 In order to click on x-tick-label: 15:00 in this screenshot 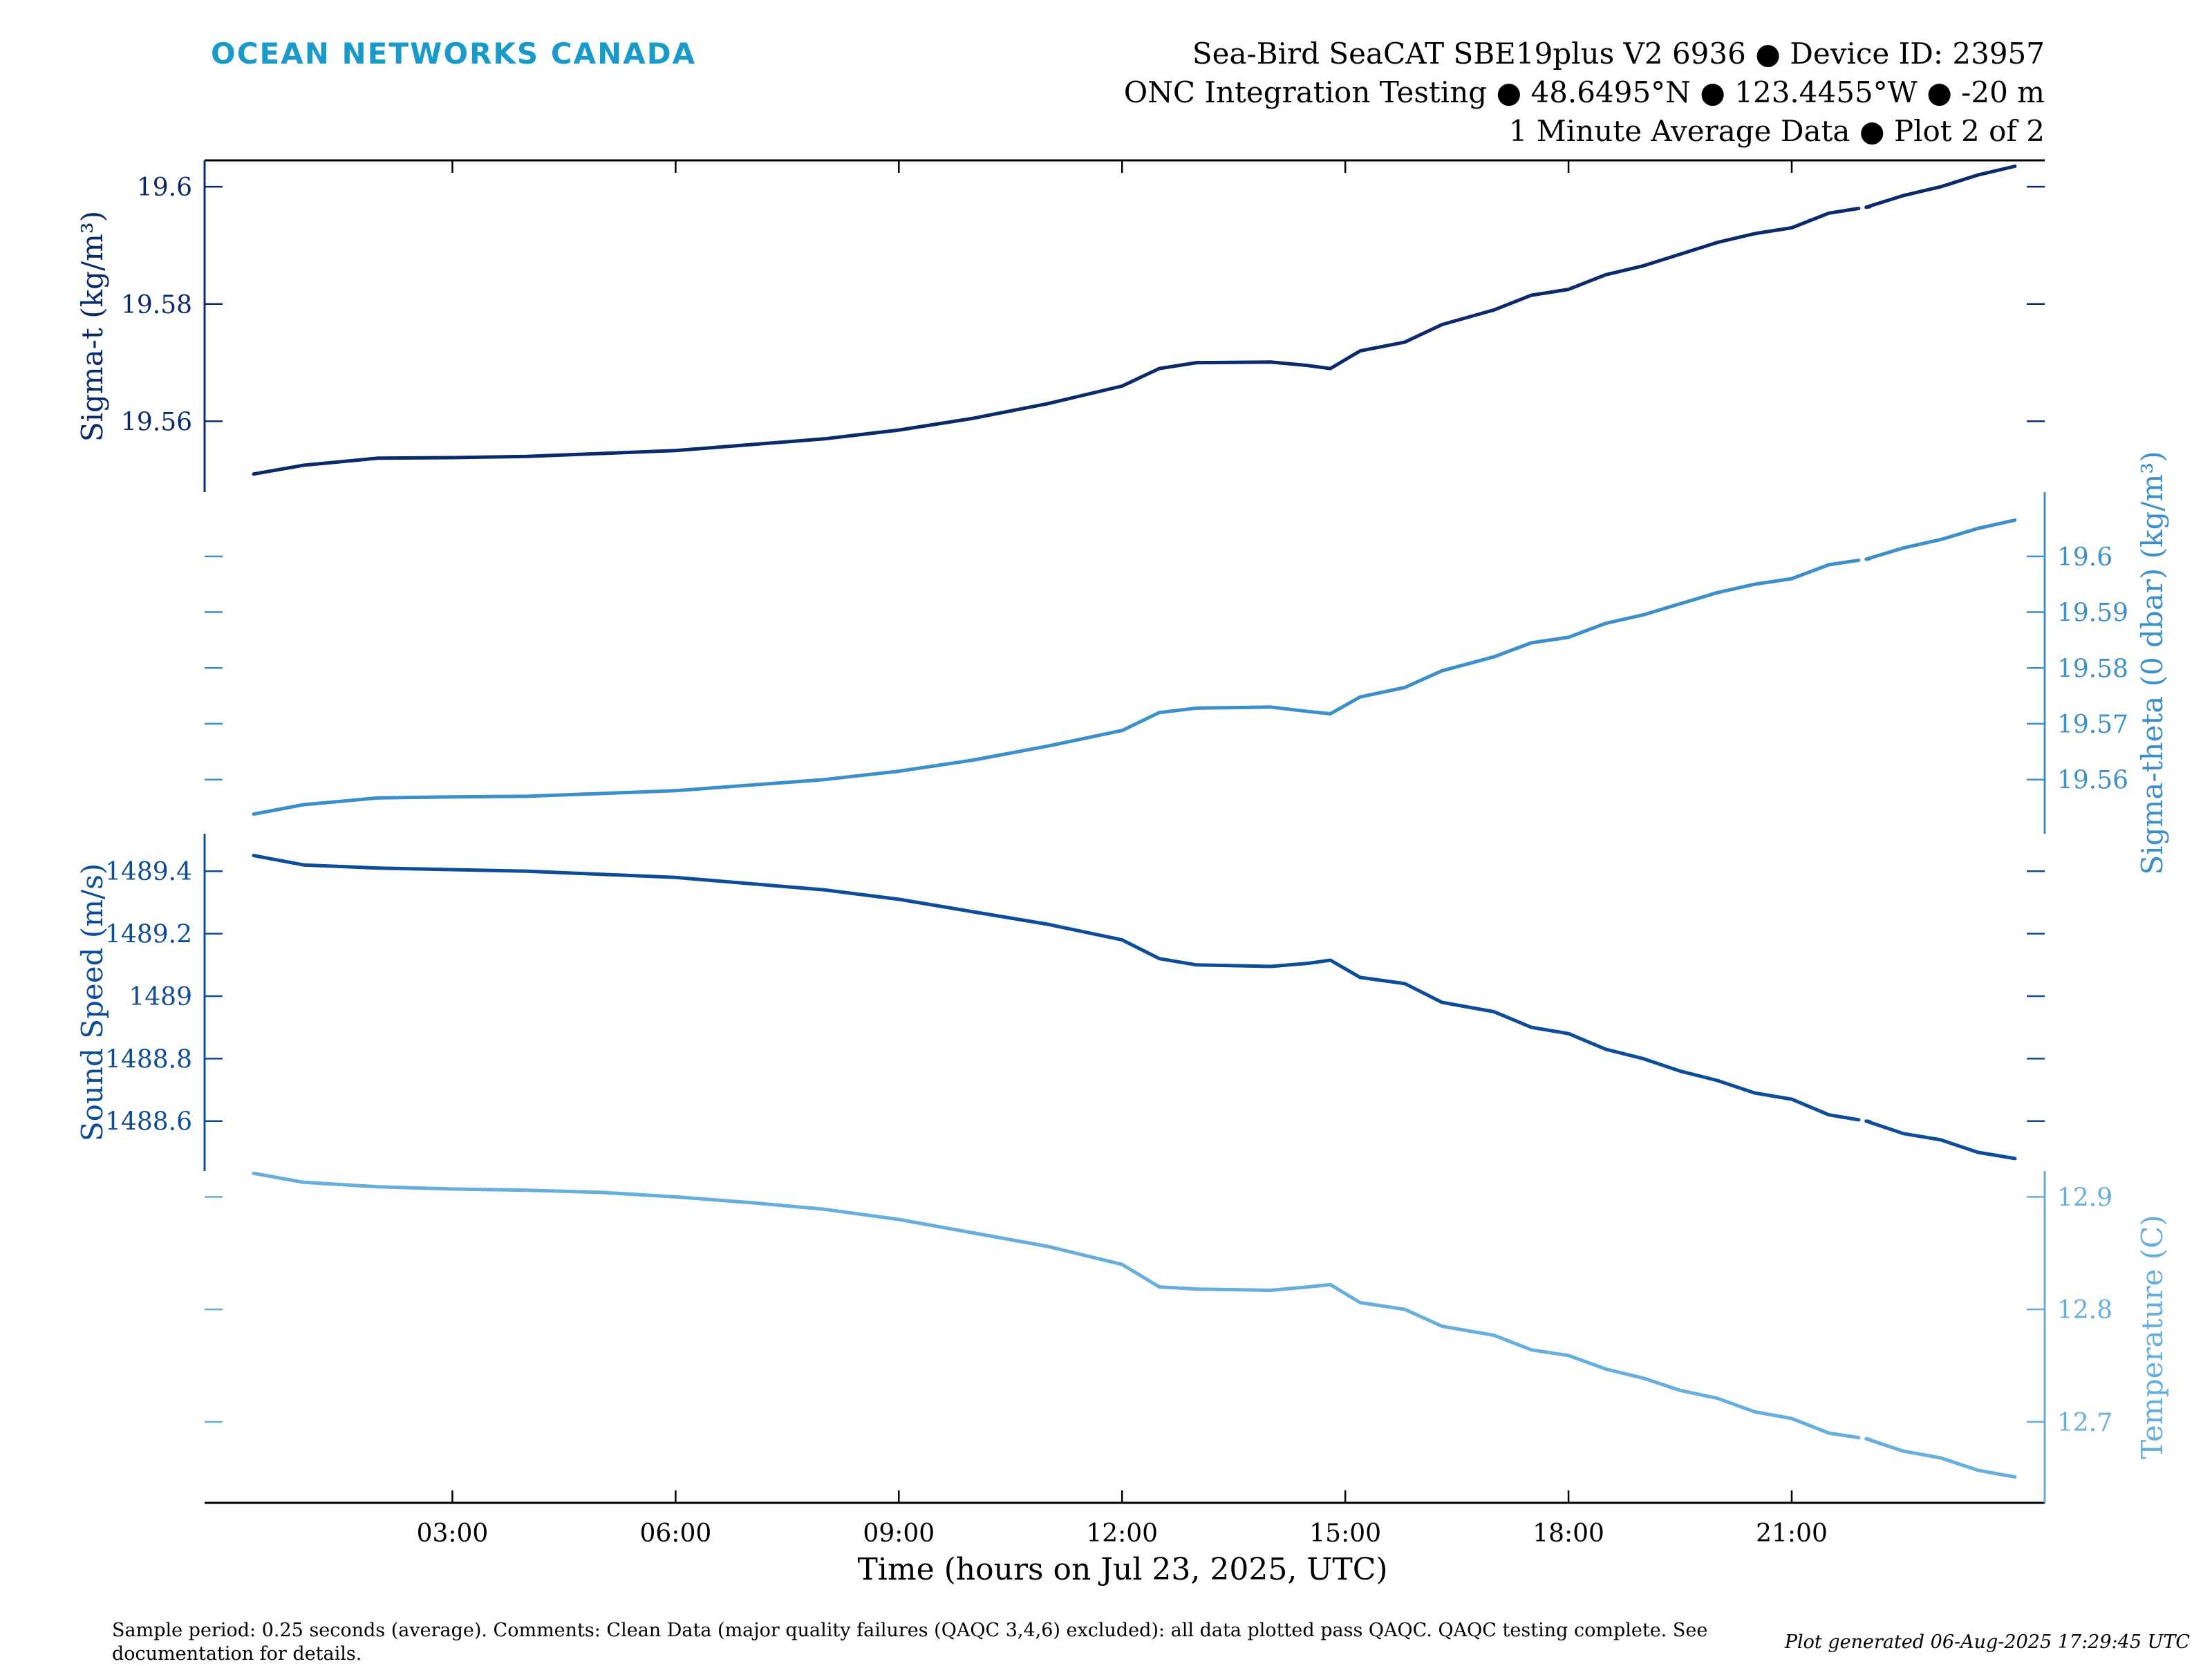, I will do `click(1345, 1533)`.